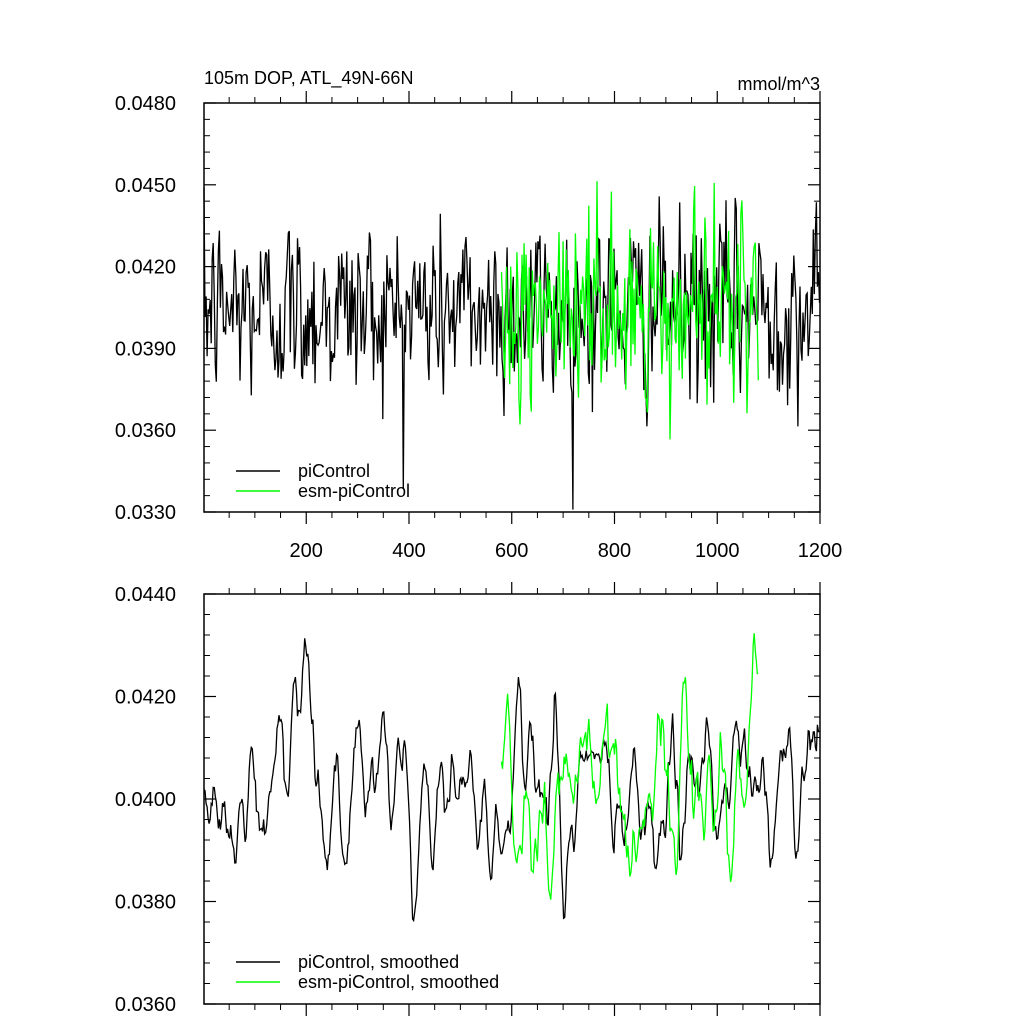  I want to click on series-line-esm-picontrol-smoothed, so click(629, 766).